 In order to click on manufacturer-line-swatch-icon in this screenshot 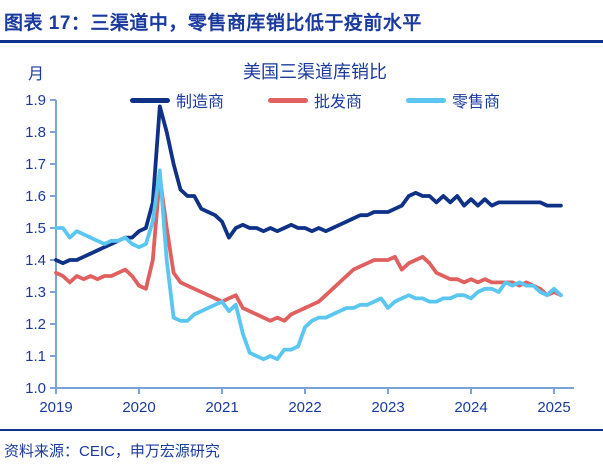, I will do `click(149, 100)`.